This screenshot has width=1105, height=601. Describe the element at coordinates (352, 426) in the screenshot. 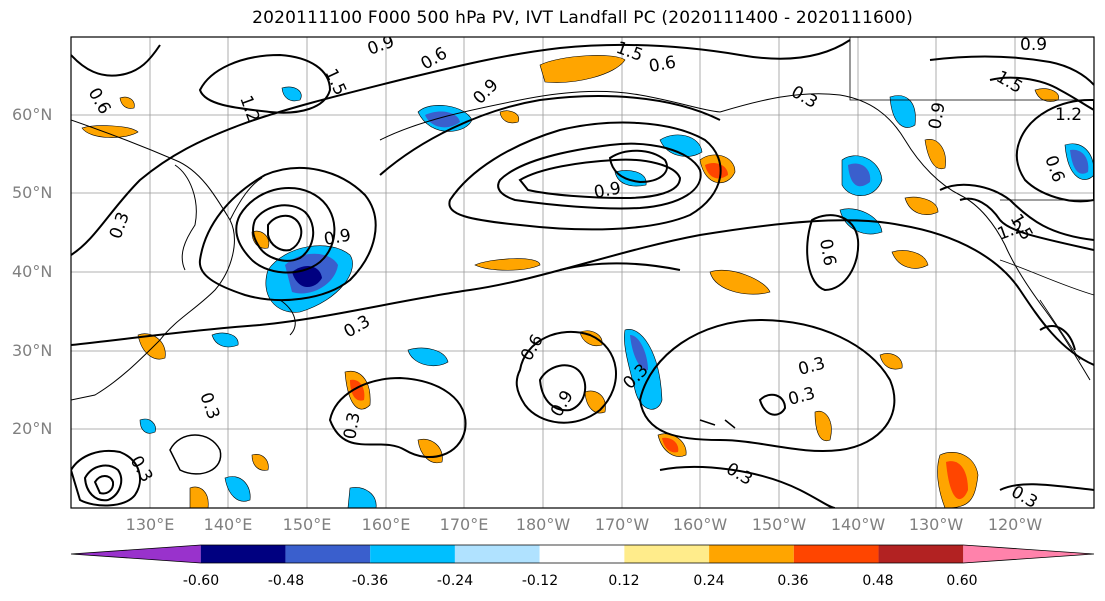

I see `contour-label: 0.3` at that location.